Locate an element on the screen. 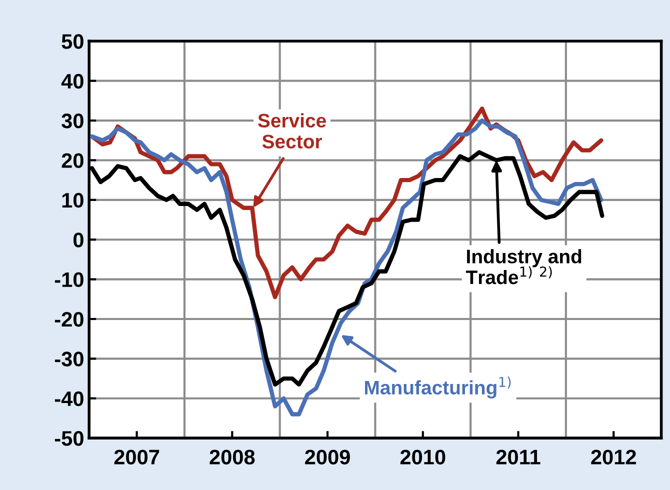 The height and width of the screenshot is (490, 670). x-tick-label: 2009 is located at coordinates (327, 457).